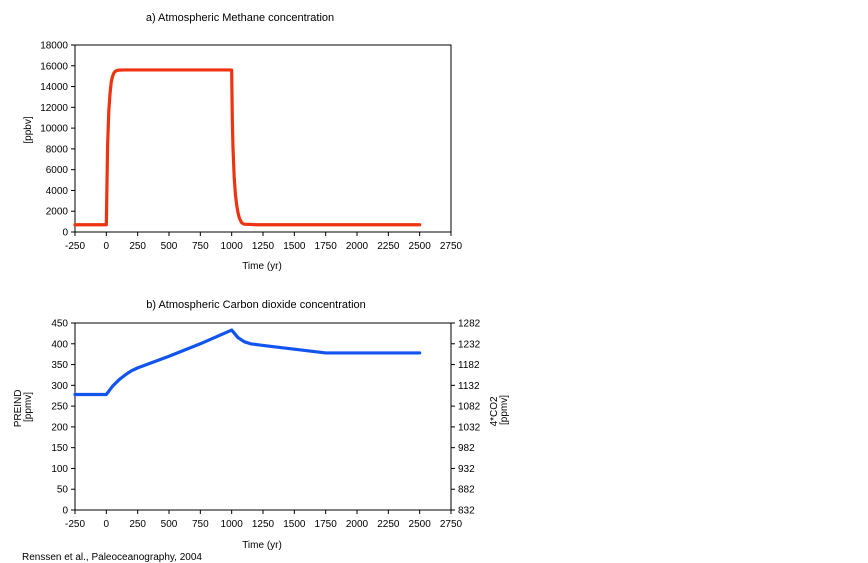 This screenshot has width=868, height=563. Describe the element at coordinates (169, 246) in the screenshot. I see `methane-x-tick-label: 500` at that location.